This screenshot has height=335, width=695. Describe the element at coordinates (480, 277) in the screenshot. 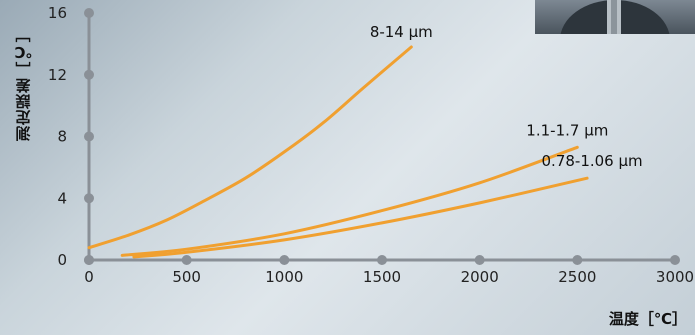

I see `x-tick-label: 2000` at that location.